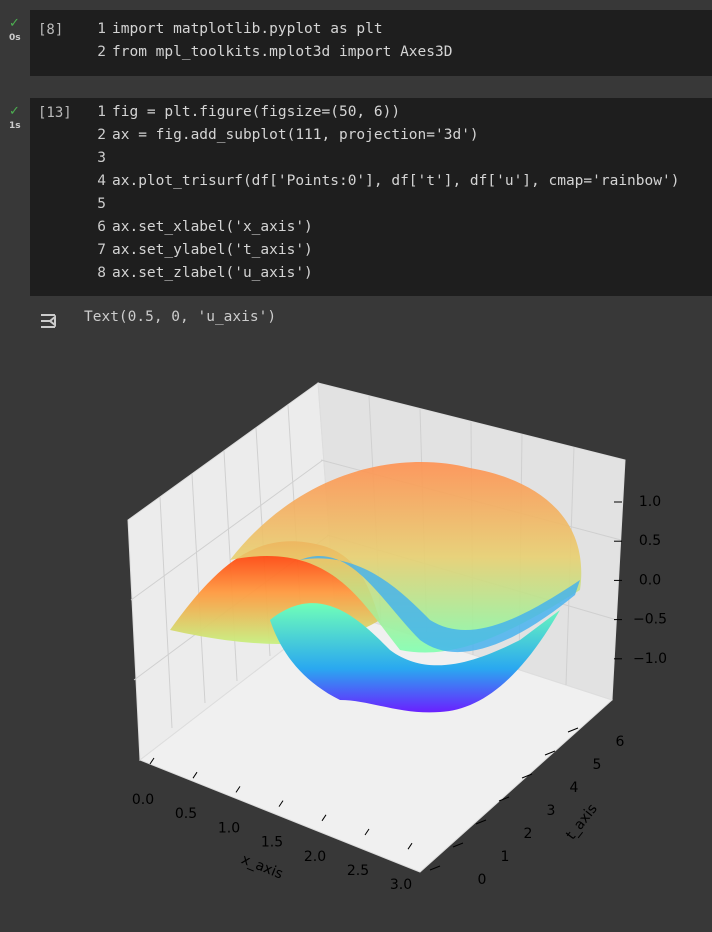 The height and width of the screenshot is (932, 712). What do you see at coordinates (101, 227) in the screenshot?
I see `line-number: 6` at bounding box center [101, 227].